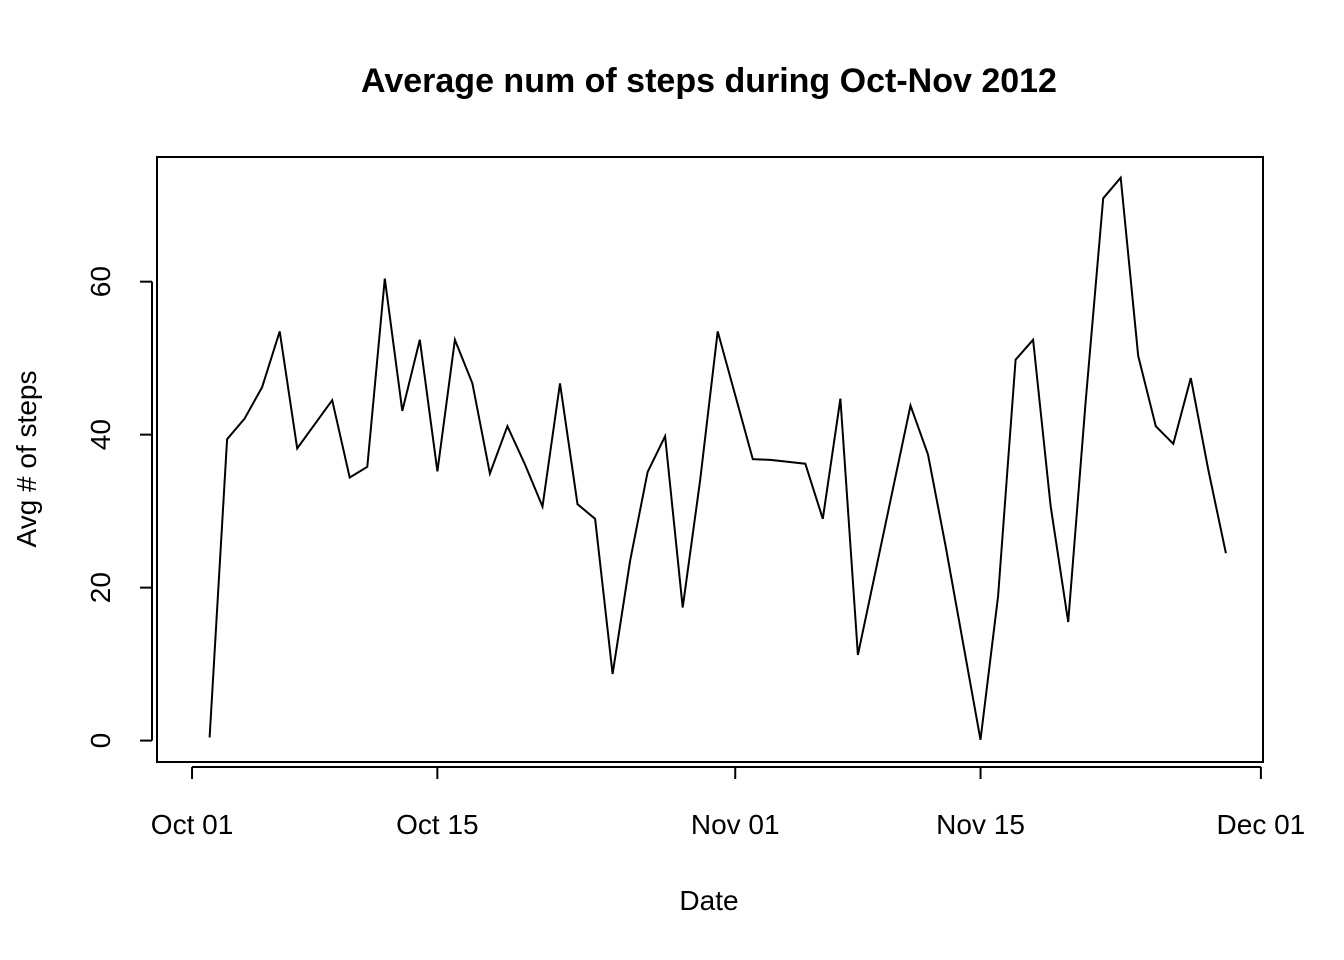  What do you see at coordinates (100, 587) in the screenshot?
I see `y-tick-label: 20` at bounding box center [100, 587].